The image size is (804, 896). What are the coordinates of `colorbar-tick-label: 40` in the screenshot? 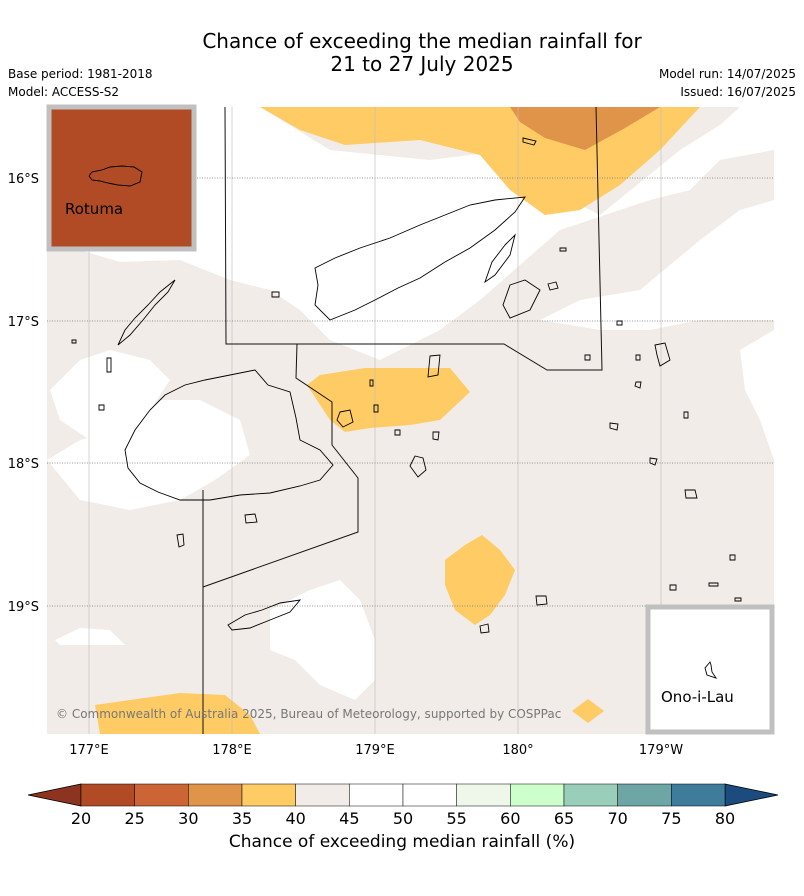 It's located at (295, 818).